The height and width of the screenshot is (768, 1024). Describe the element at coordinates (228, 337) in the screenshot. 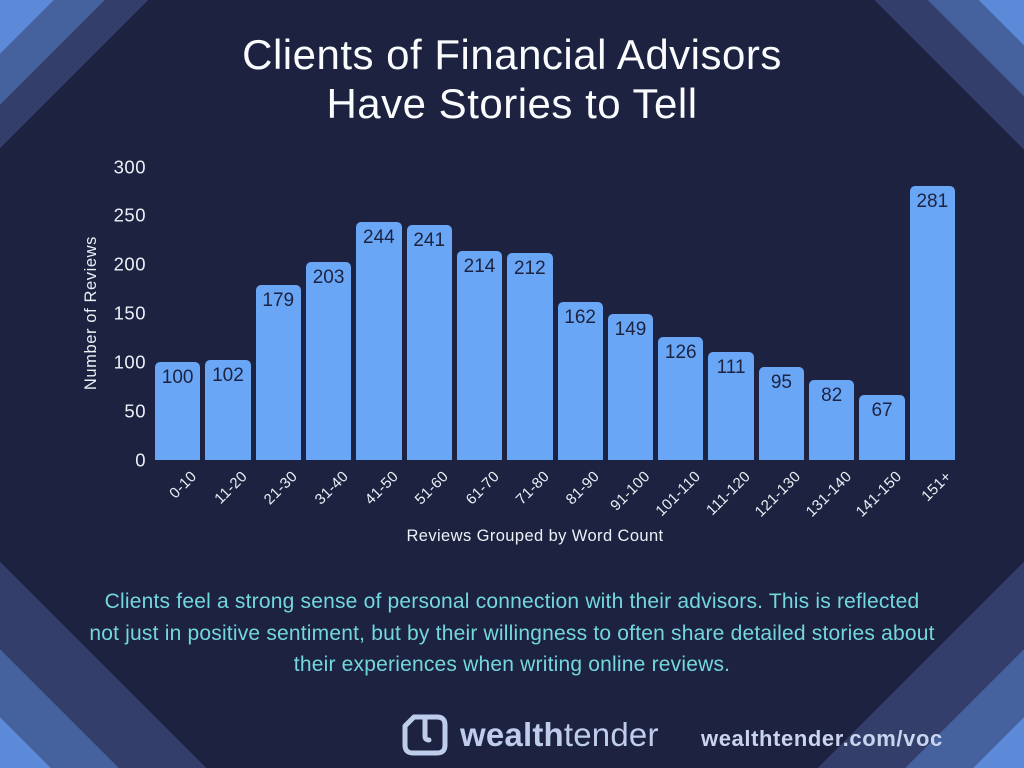

I see `bar-slot: 102 11-20` at that location.